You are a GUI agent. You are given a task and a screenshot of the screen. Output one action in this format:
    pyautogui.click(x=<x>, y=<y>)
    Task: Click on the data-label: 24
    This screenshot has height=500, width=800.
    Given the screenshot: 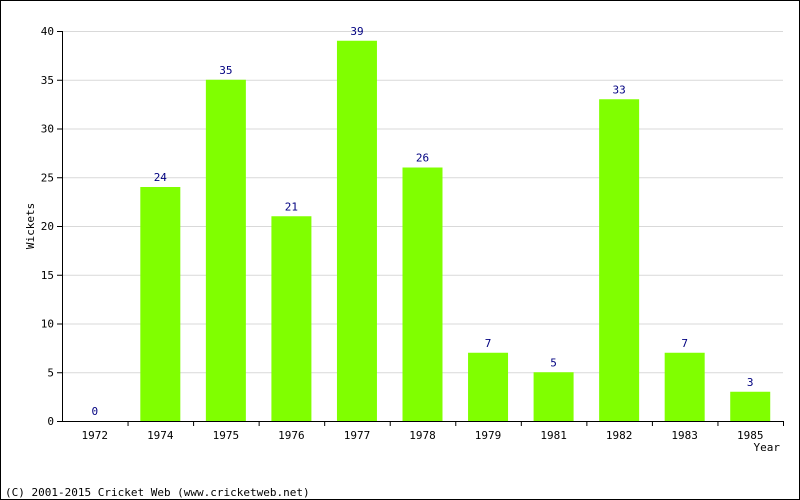 What is the action you would take?
    pyautogui.click(x=161, y=177)
    